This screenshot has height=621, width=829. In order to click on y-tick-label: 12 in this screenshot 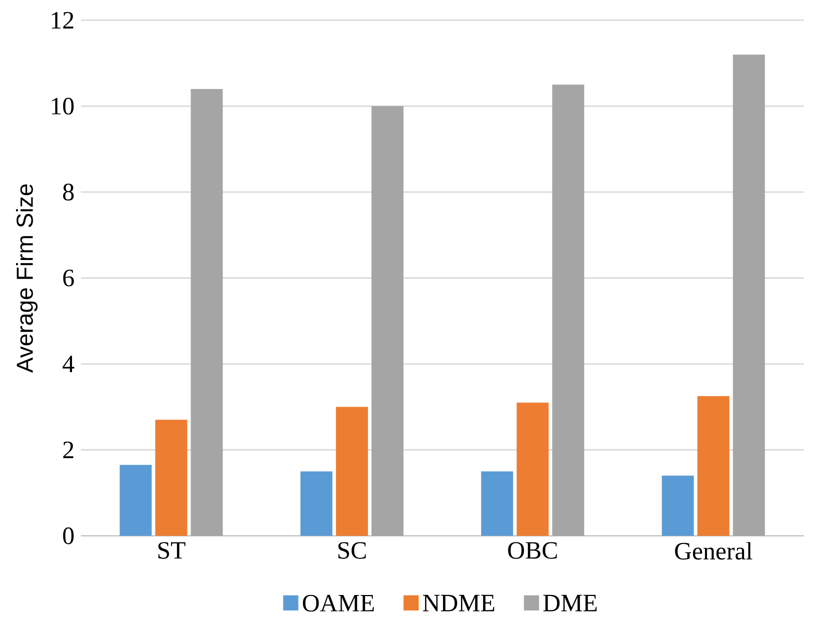, I will do `click(63, 20)`.